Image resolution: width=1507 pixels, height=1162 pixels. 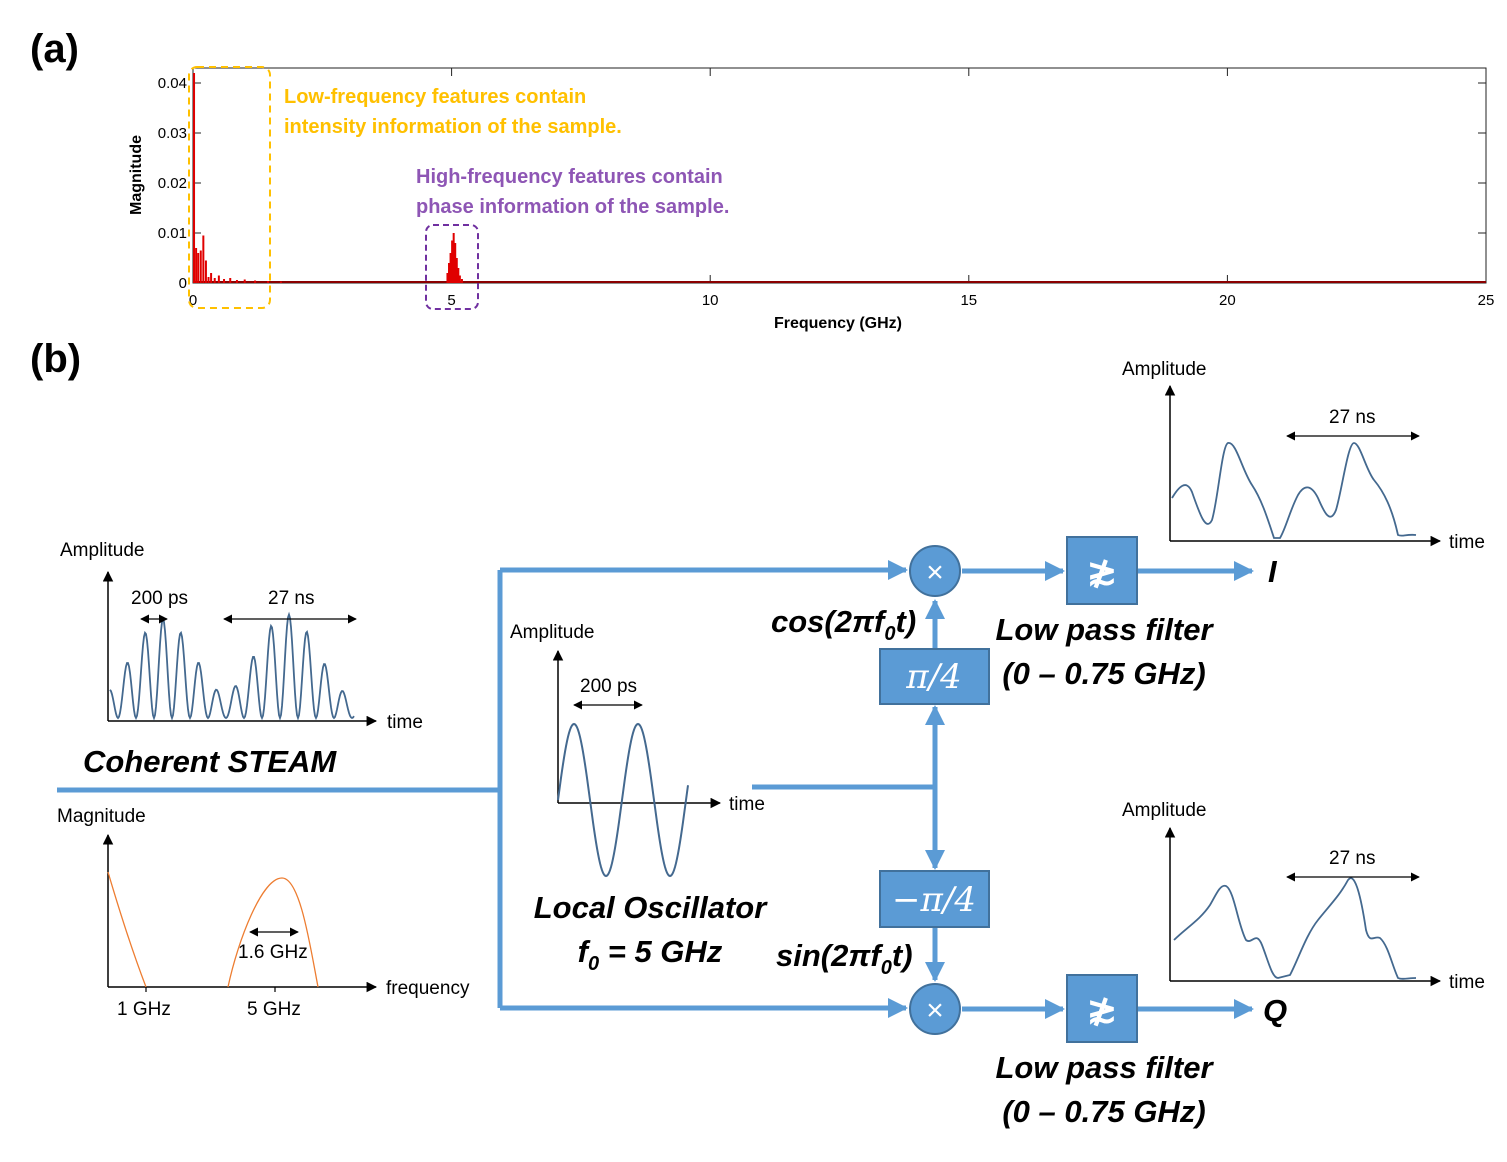 What do you see at coordinates (229, 187) in the screenshot?
I see `low-frequency-highlight` at bounding box center [229, 187].